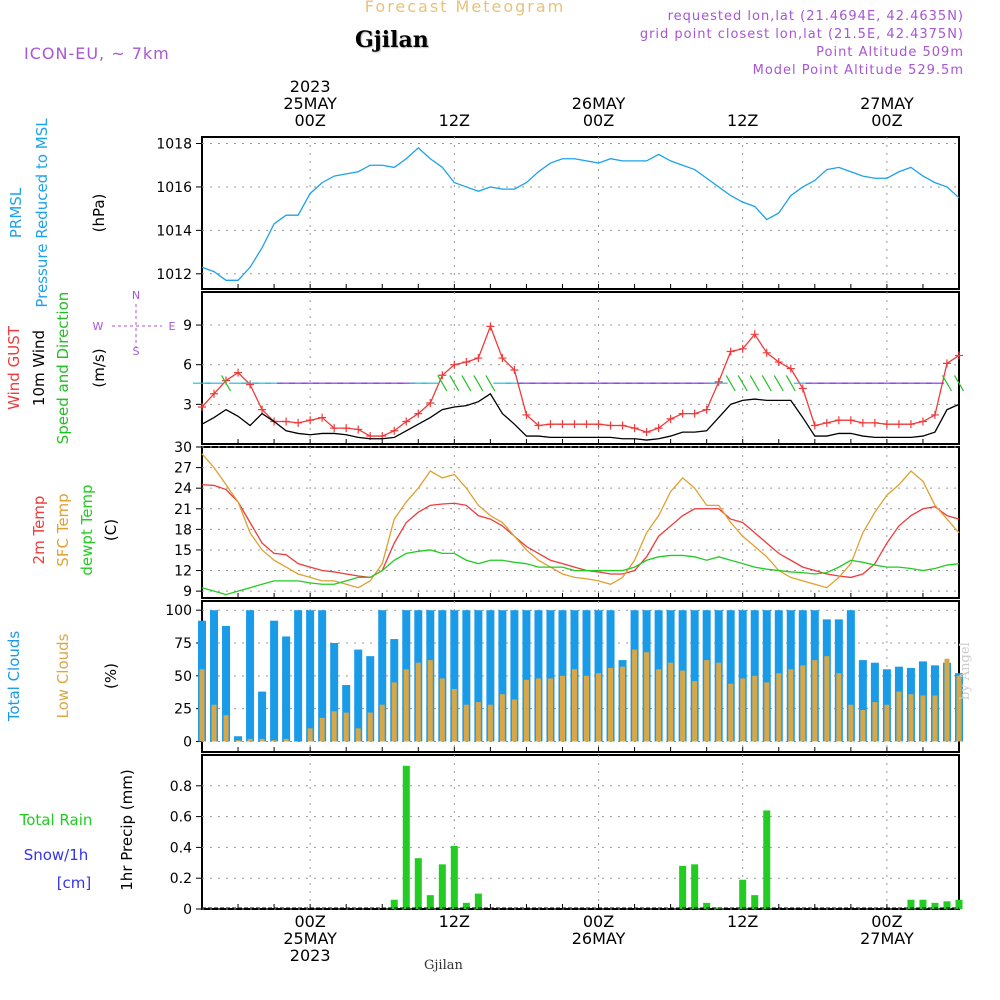 This screenshot has width=1000, height=1000. Describe the element at coordinates (183, 510) in the screenshot. I see `temperature-ytick-label: 21` at that location.